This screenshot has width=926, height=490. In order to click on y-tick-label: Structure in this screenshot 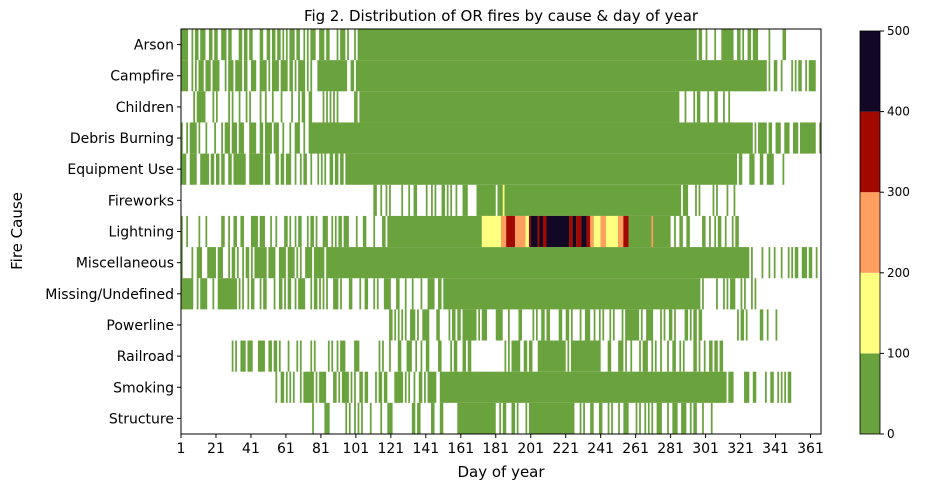, I will do `click(141, 419)`.